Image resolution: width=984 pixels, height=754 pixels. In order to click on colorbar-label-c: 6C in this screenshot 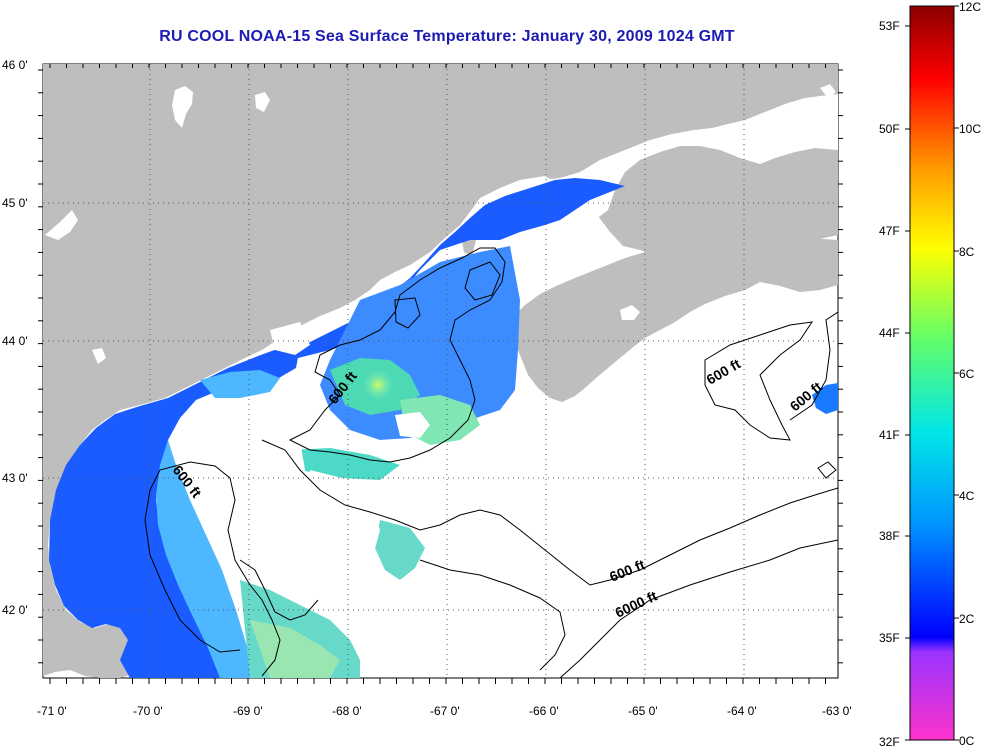, I will do `click(967, 374)`.